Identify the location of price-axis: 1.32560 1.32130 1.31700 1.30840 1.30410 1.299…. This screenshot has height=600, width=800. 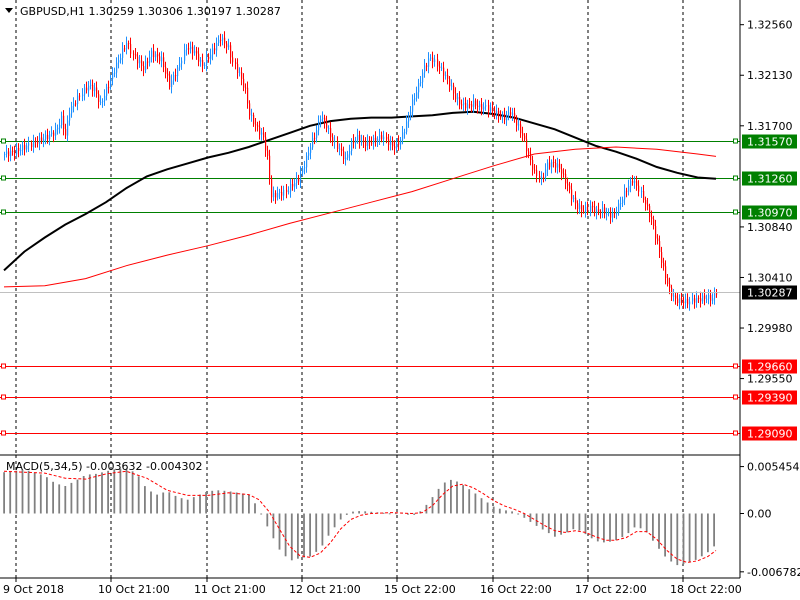
(766, 202).